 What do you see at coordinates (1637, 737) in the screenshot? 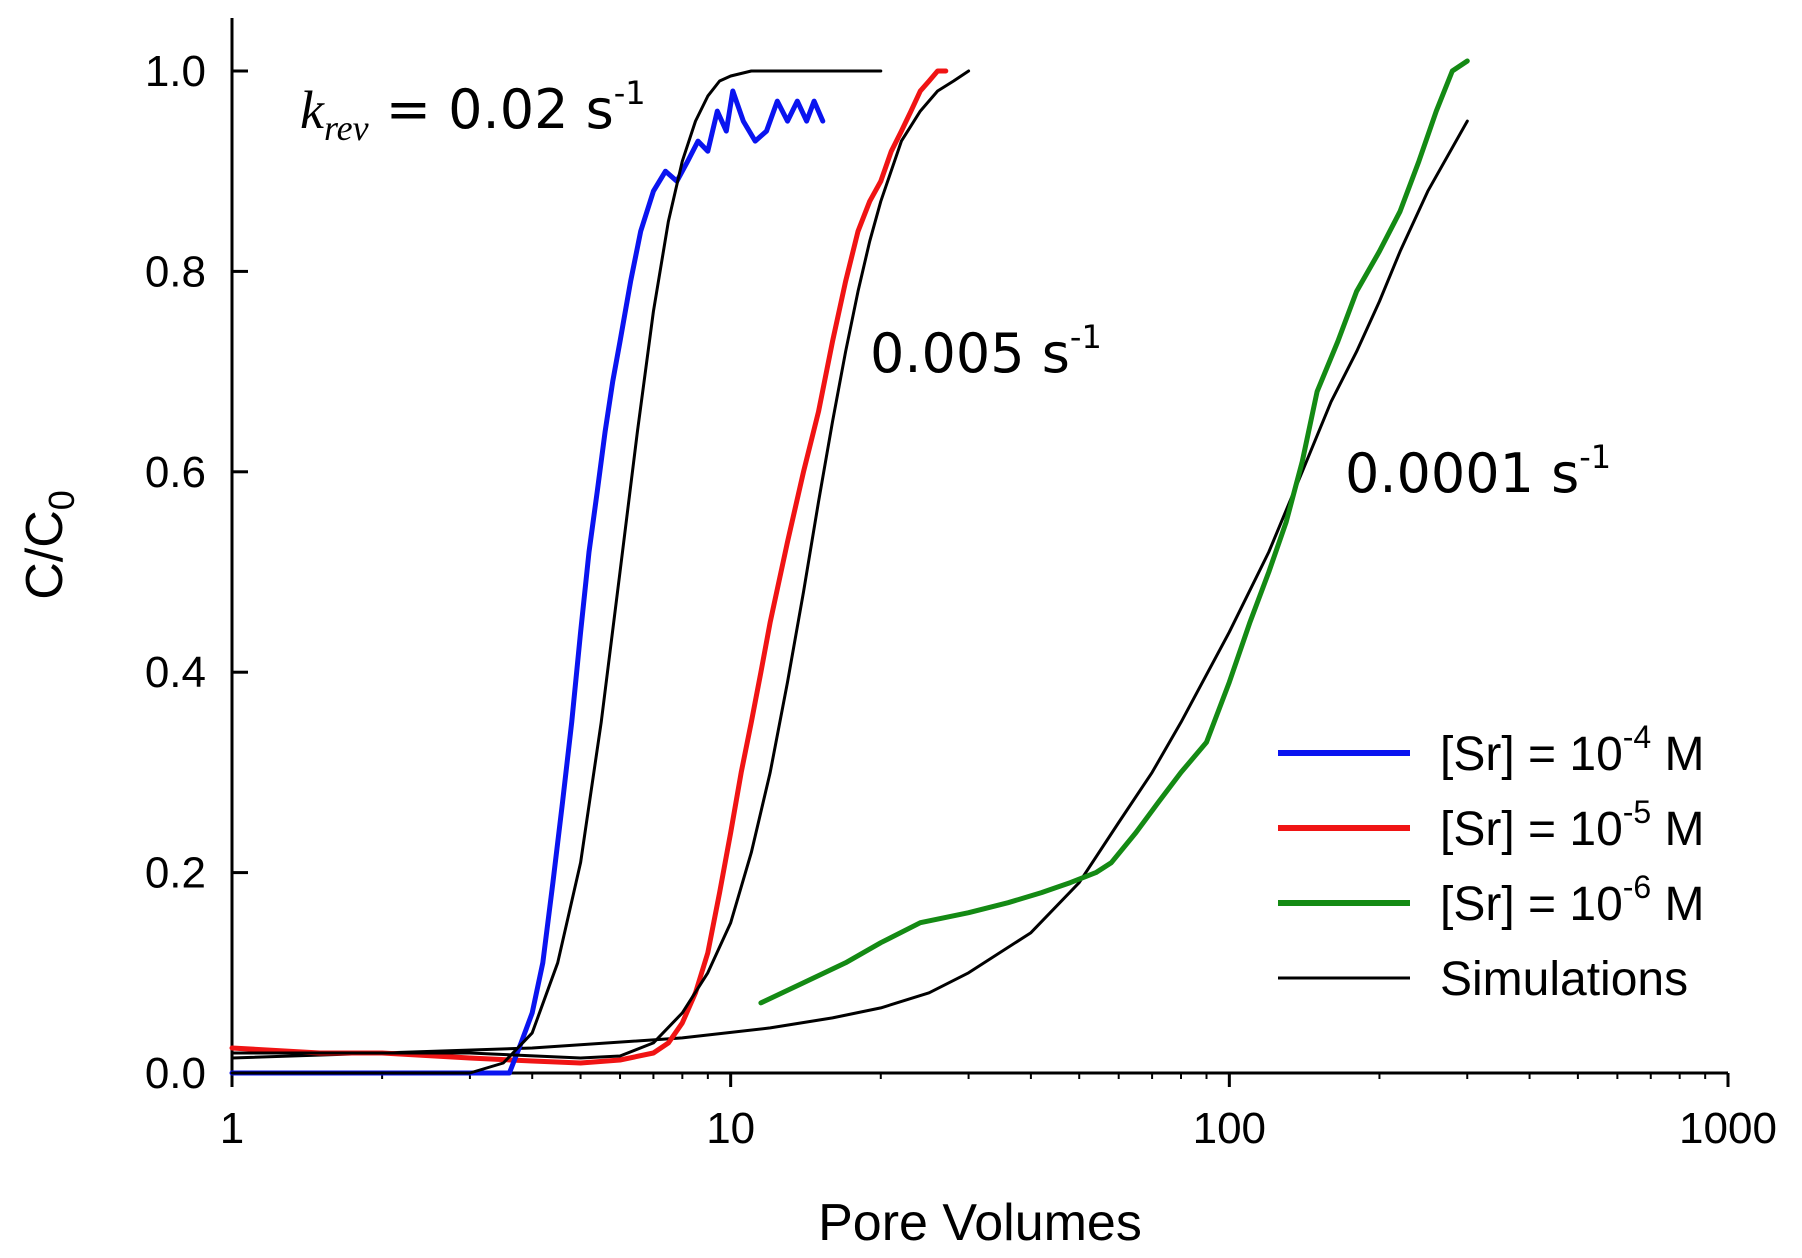
I see `legend-label-sr4-exp: -4` at bounding box center [1637, 737].